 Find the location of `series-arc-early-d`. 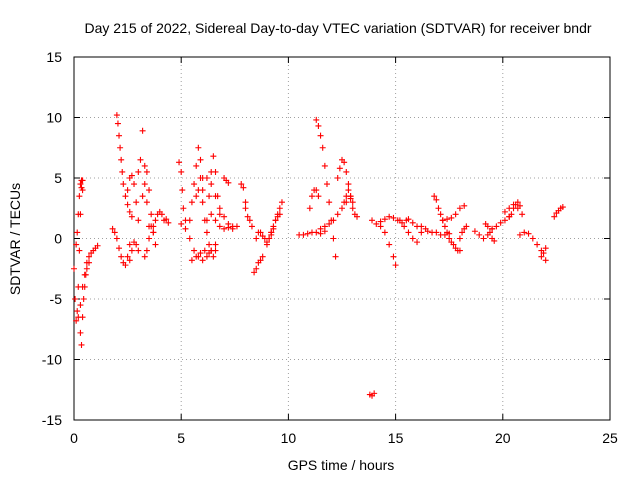

series-arc-early-d is located at coordinates (84, 290).